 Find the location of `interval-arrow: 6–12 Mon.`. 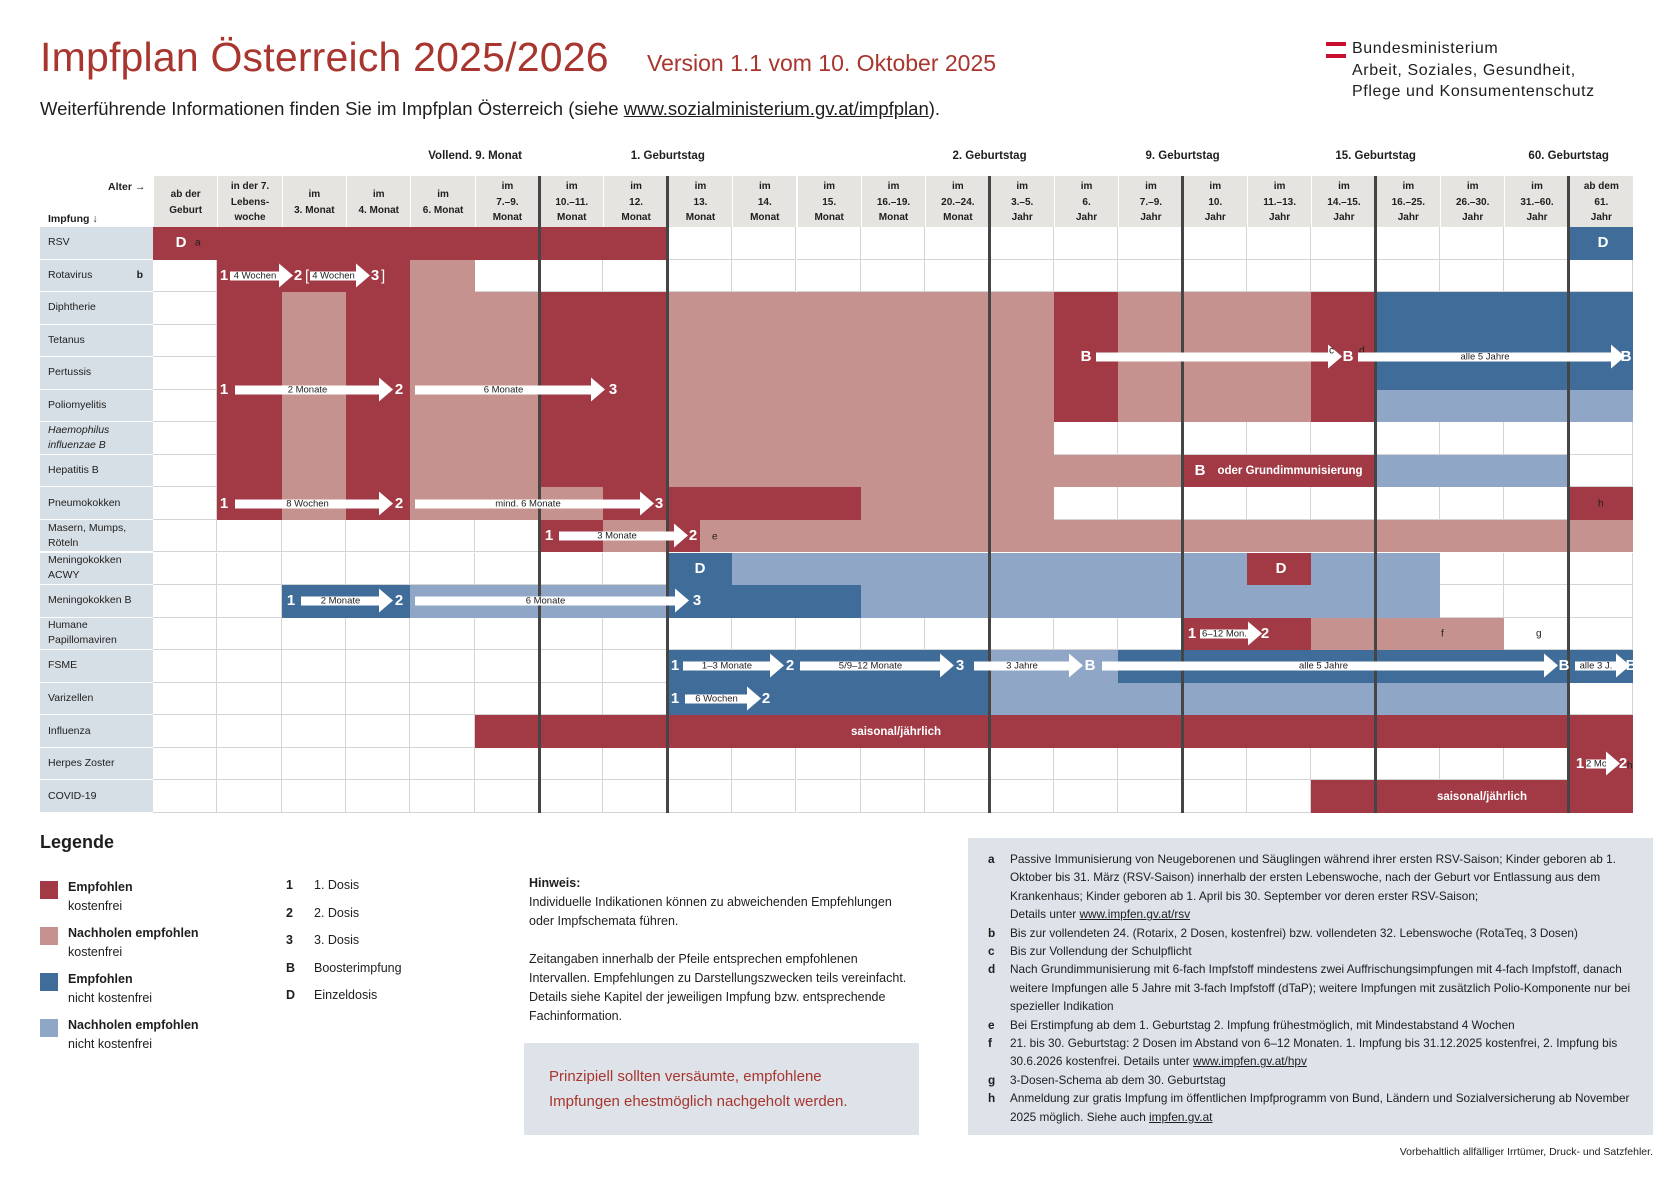

interval-arrow: 6–12 Mon. is located at coordinates (1231, 633).